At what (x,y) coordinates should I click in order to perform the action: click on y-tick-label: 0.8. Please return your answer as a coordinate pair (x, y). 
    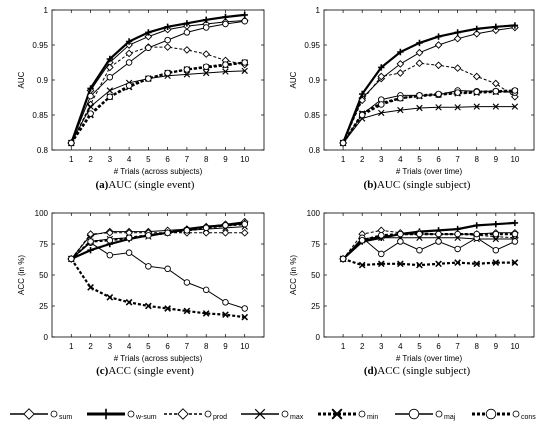
    Looking at the image, I should click on (43, 150).